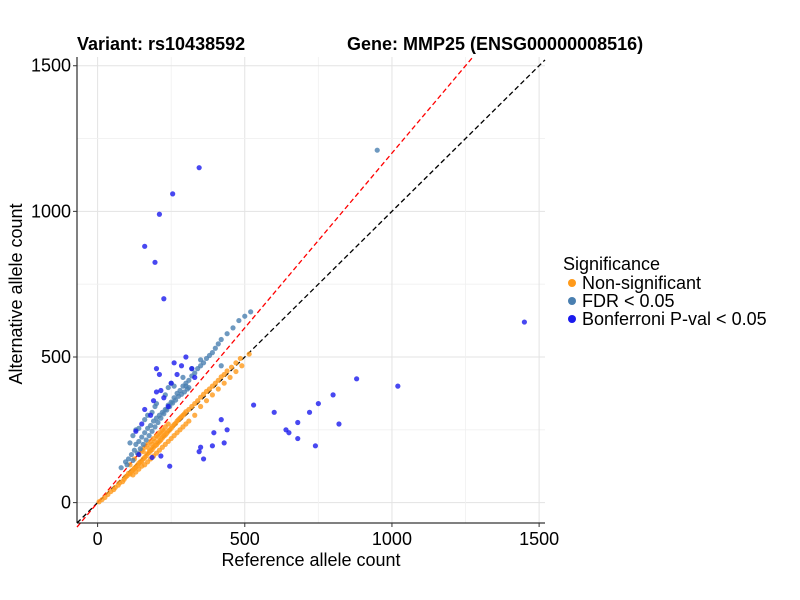 Image resolution: width=800 pixels, height=600 pixels. What do you see at coordinates (66, 503) in the screenshot?
I see `y-tick-label: 0` at bounding box center [66, 503].